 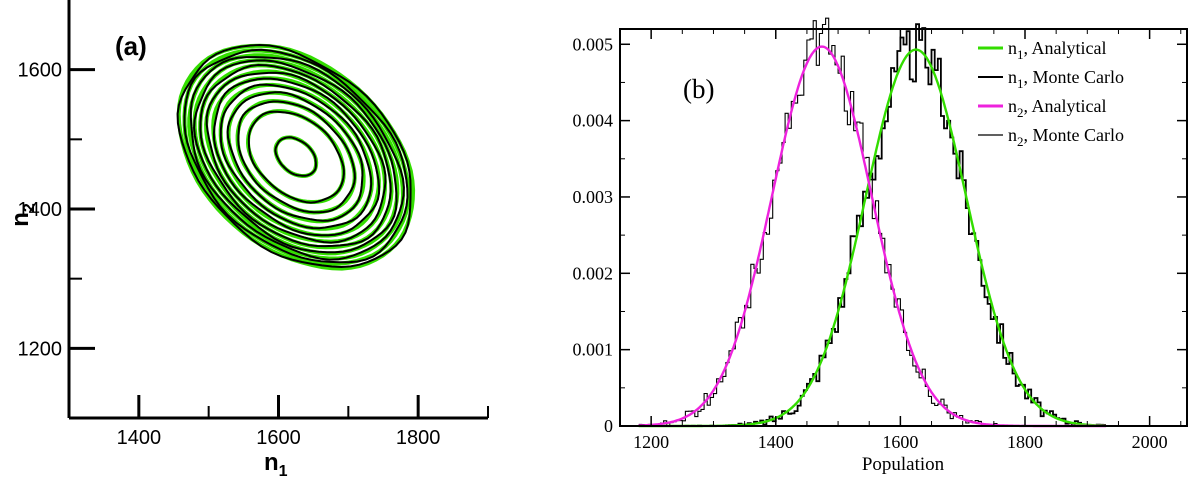 I want to click on legend-label: n1, Monte Carlo, so click(x=1066, y=79).